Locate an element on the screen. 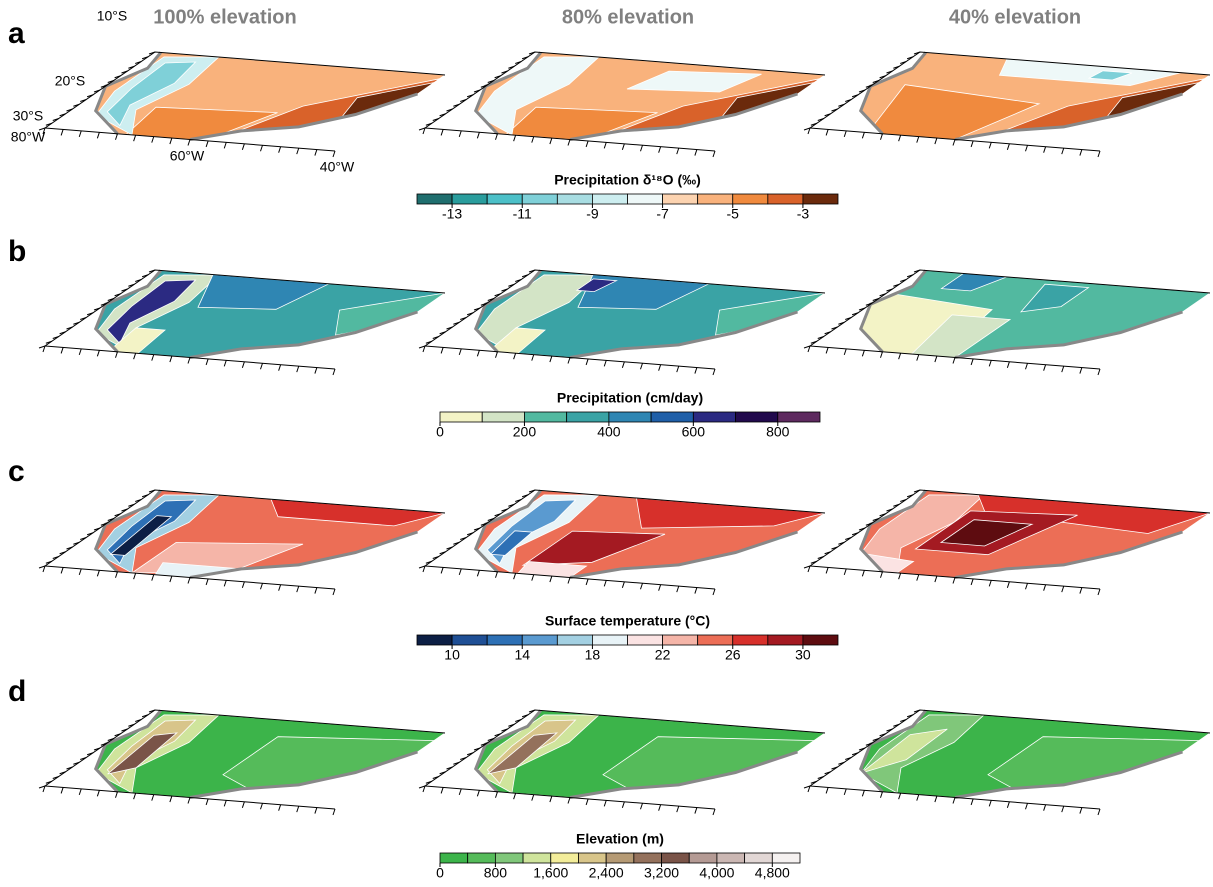  colorbar-tick-label: 18 is located at coordinates (593, 655).